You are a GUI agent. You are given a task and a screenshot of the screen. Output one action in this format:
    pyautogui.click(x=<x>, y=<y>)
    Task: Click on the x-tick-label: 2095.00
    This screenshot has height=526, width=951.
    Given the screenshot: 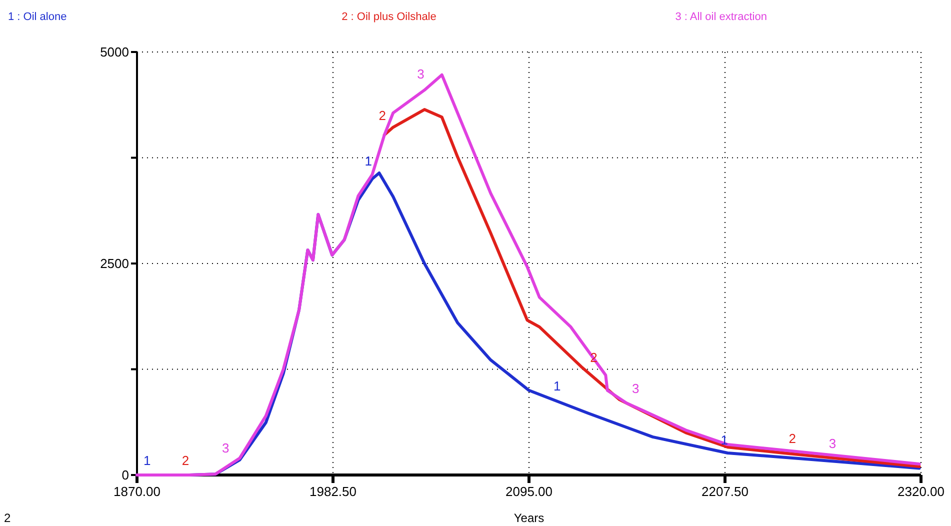 What is the action you would take?
    pyautogui.click(x=529, y=491)
    